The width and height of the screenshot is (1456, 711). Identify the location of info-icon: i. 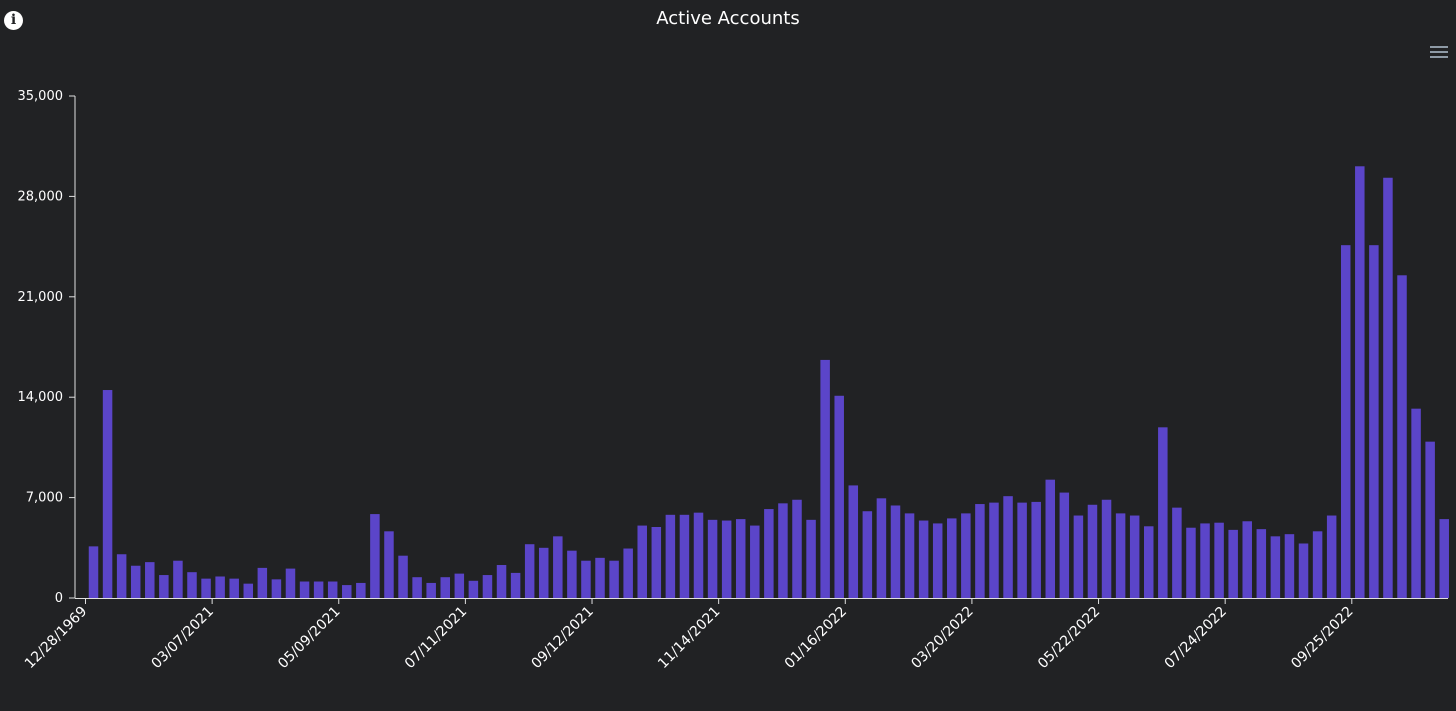
(13, 20).